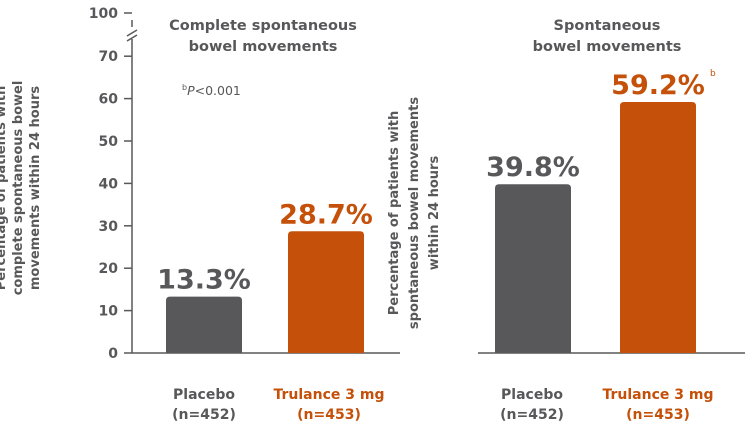 This screenshot has height=427, width=748. Describe the element at coordinates (394, 213) in the screenshot. I see `panel2-y-axis-label-line: Percentage of patients with` at that location.